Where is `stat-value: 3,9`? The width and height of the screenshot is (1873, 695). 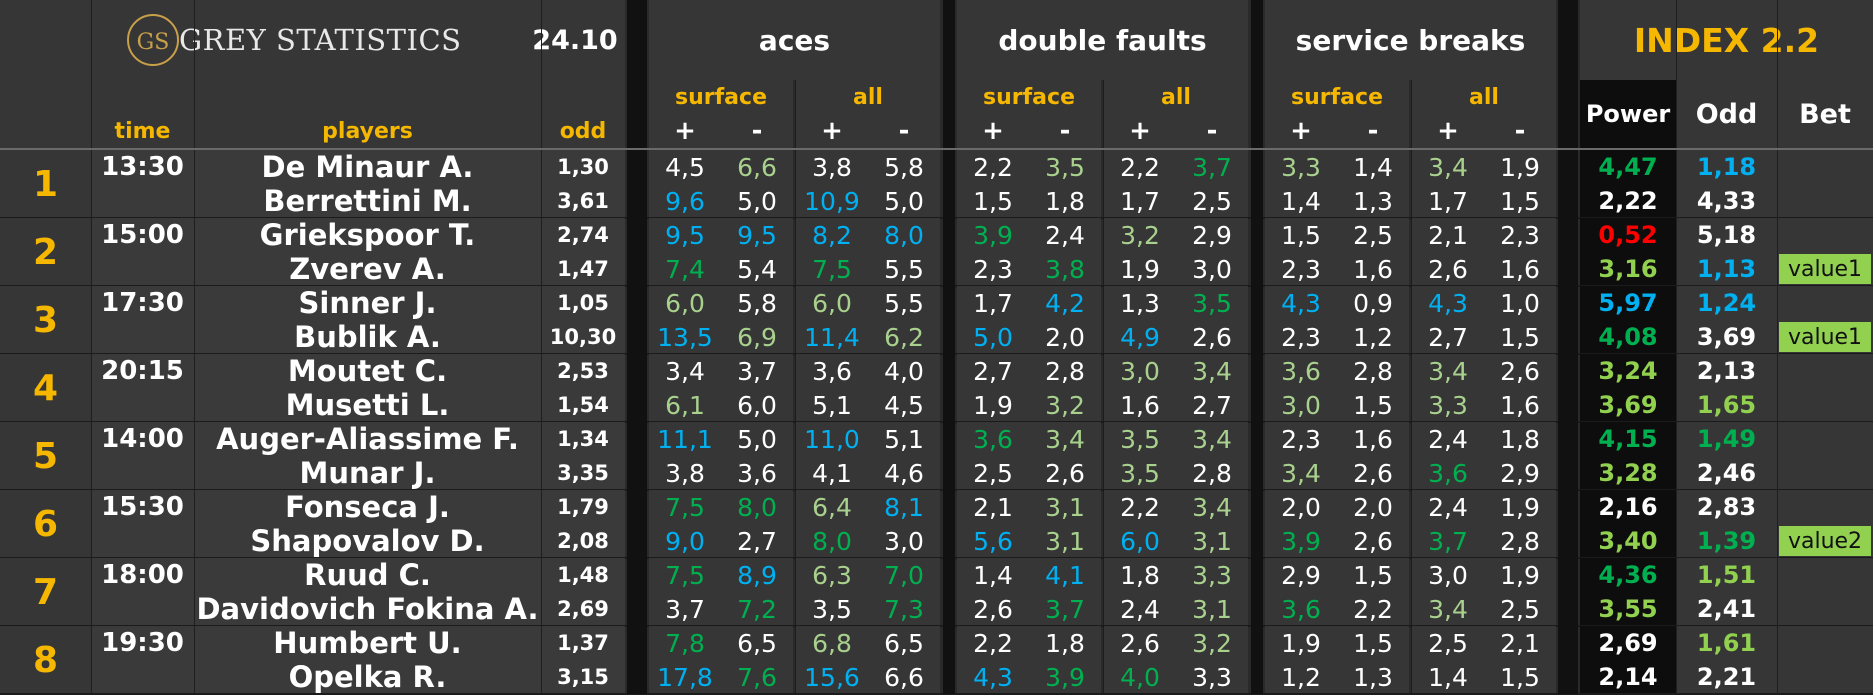
stat-value: 3,9 is located at coordinates (993, 235).